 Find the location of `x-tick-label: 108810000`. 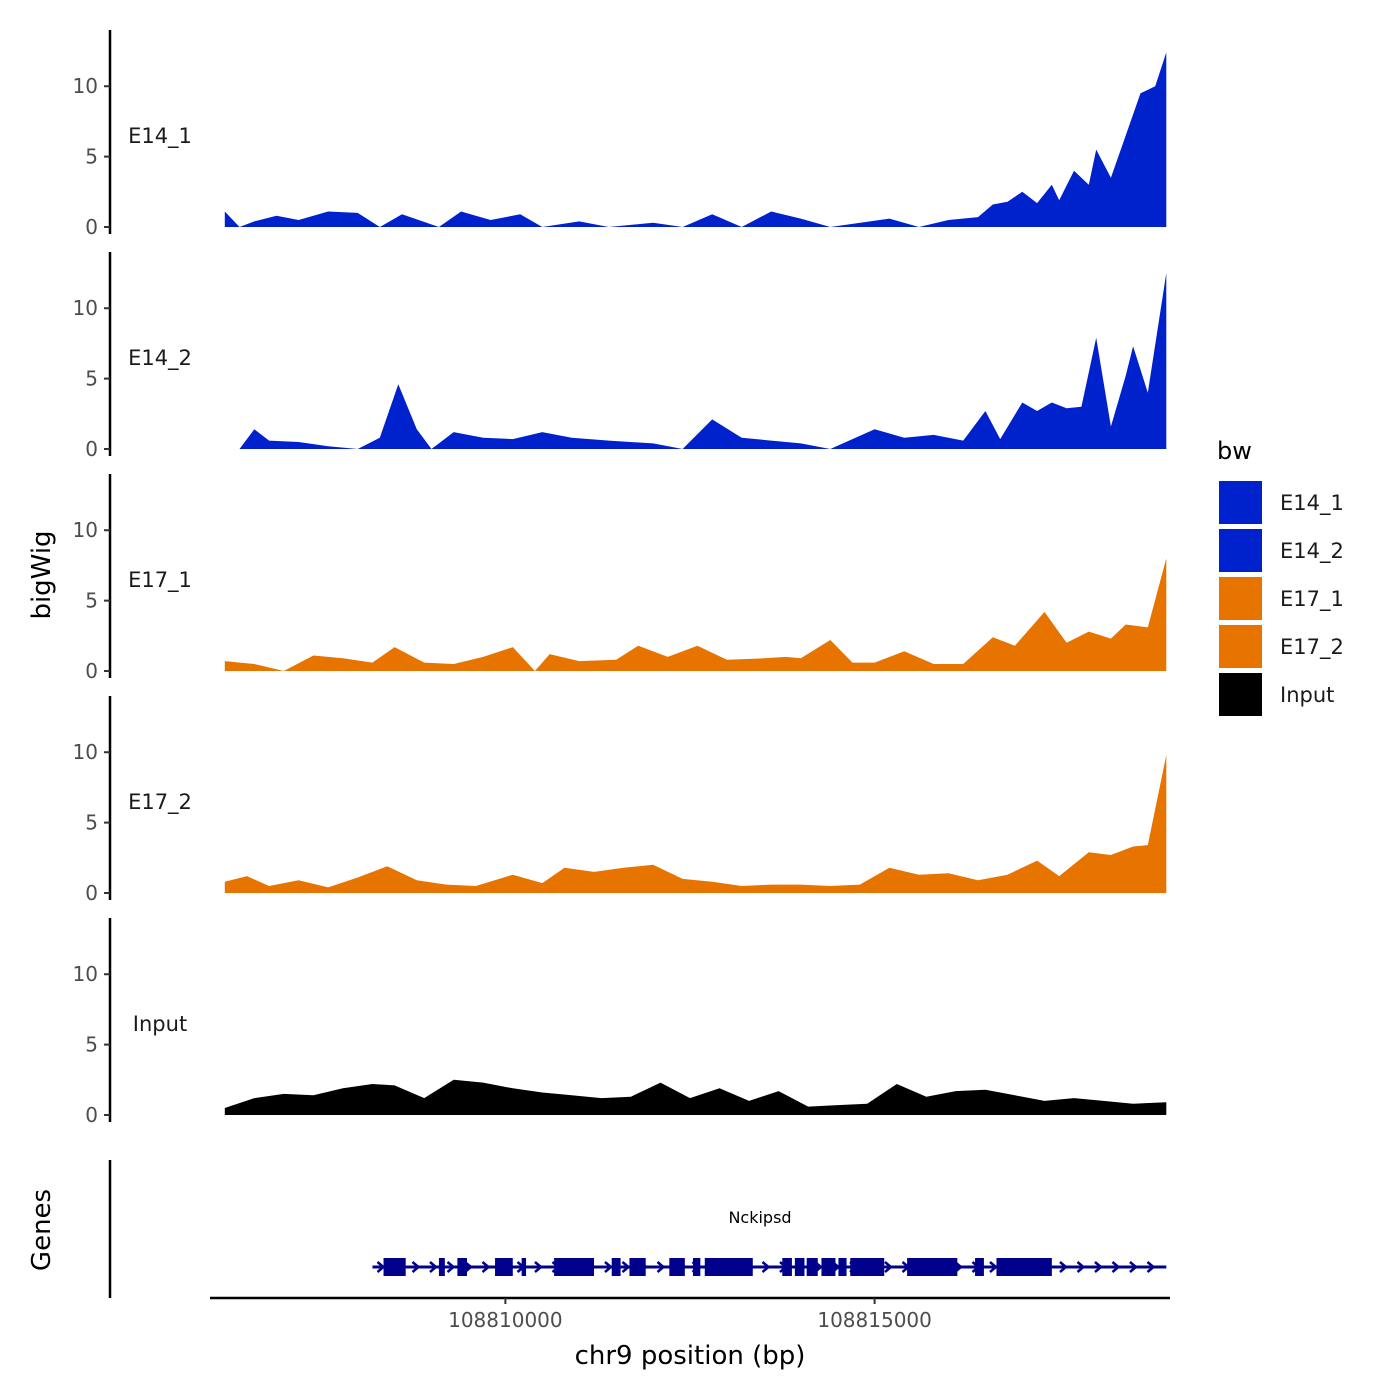

x-tick-label: 108810000 is located at coordinates (505, 1320).